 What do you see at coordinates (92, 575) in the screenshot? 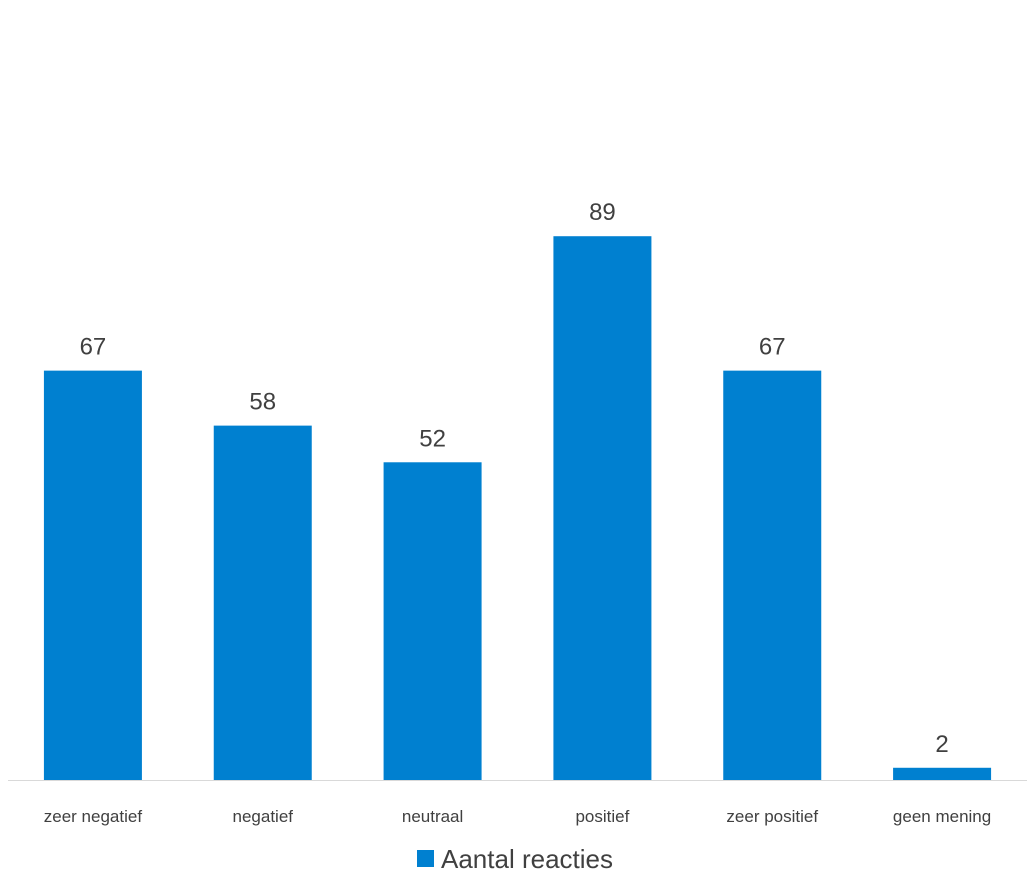
I see `bar-zeer-negatief` at bounding box center [92, 575].